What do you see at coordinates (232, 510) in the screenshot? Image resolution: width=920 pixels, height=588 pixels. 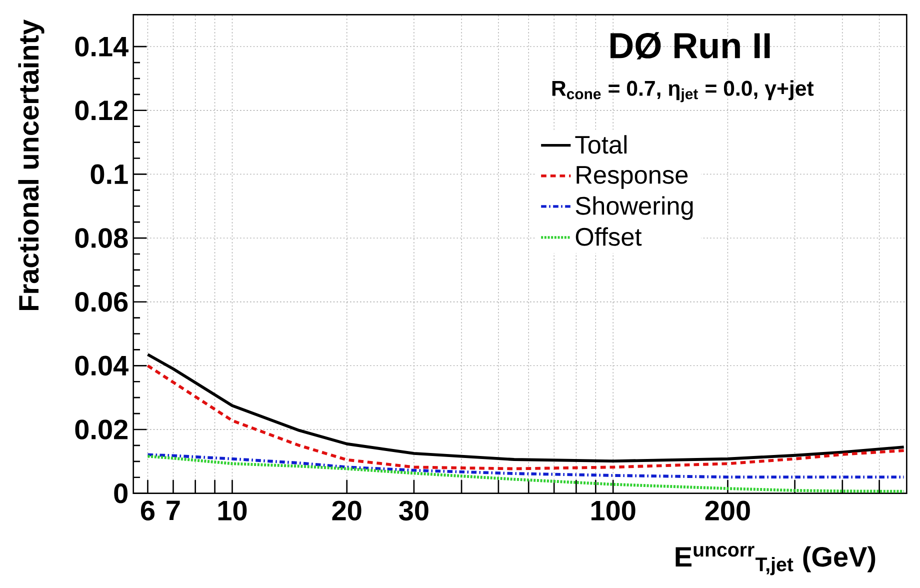 I see `x-tick-label: 10` at bounding box center [232, 510].